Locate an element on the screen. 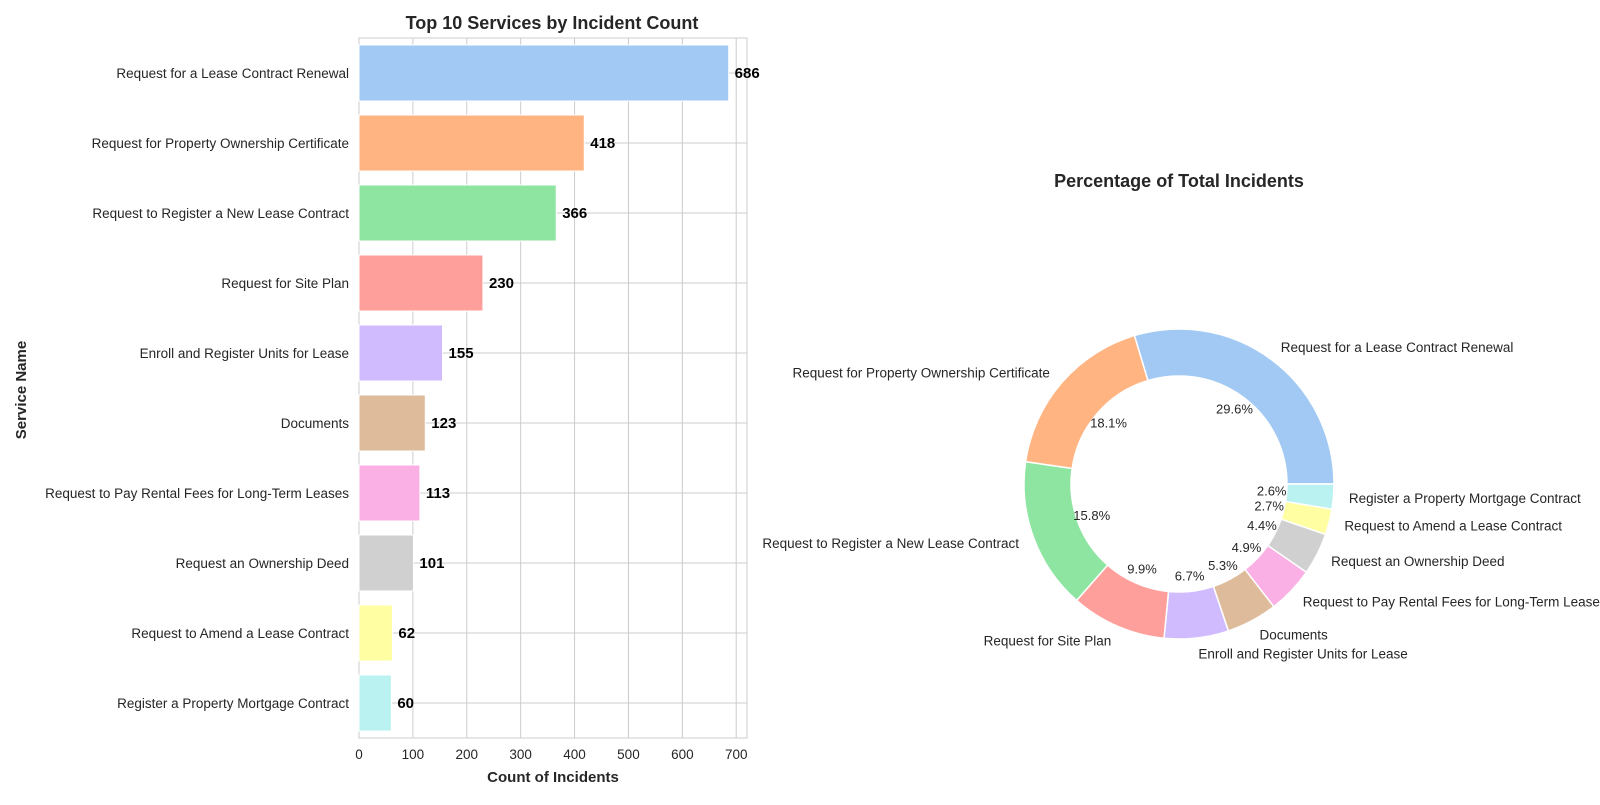 Image resolution: width=1600 pixels, height=805 pixels. donut-chart-title: Percentage of Total Incidents is located at coordinates (1179, 181).